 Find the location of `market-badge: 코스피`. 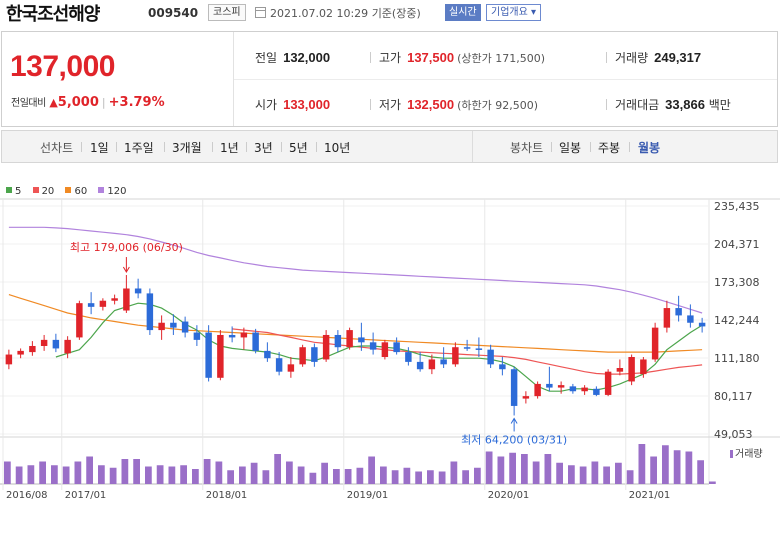

market-badge: 코스피 is located at coordinates (227, 12).